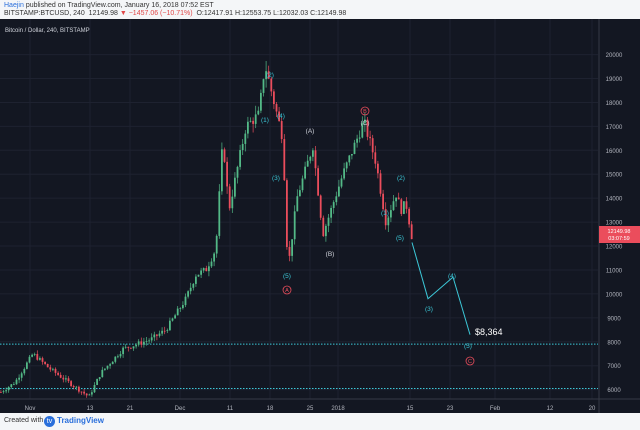 This screenshot has height=430, width=640. Describe the element at coordinates (44, 13) in the screenshot. I see `symbol-name: BITSTAMP:BTCUSD, 240` at that location.